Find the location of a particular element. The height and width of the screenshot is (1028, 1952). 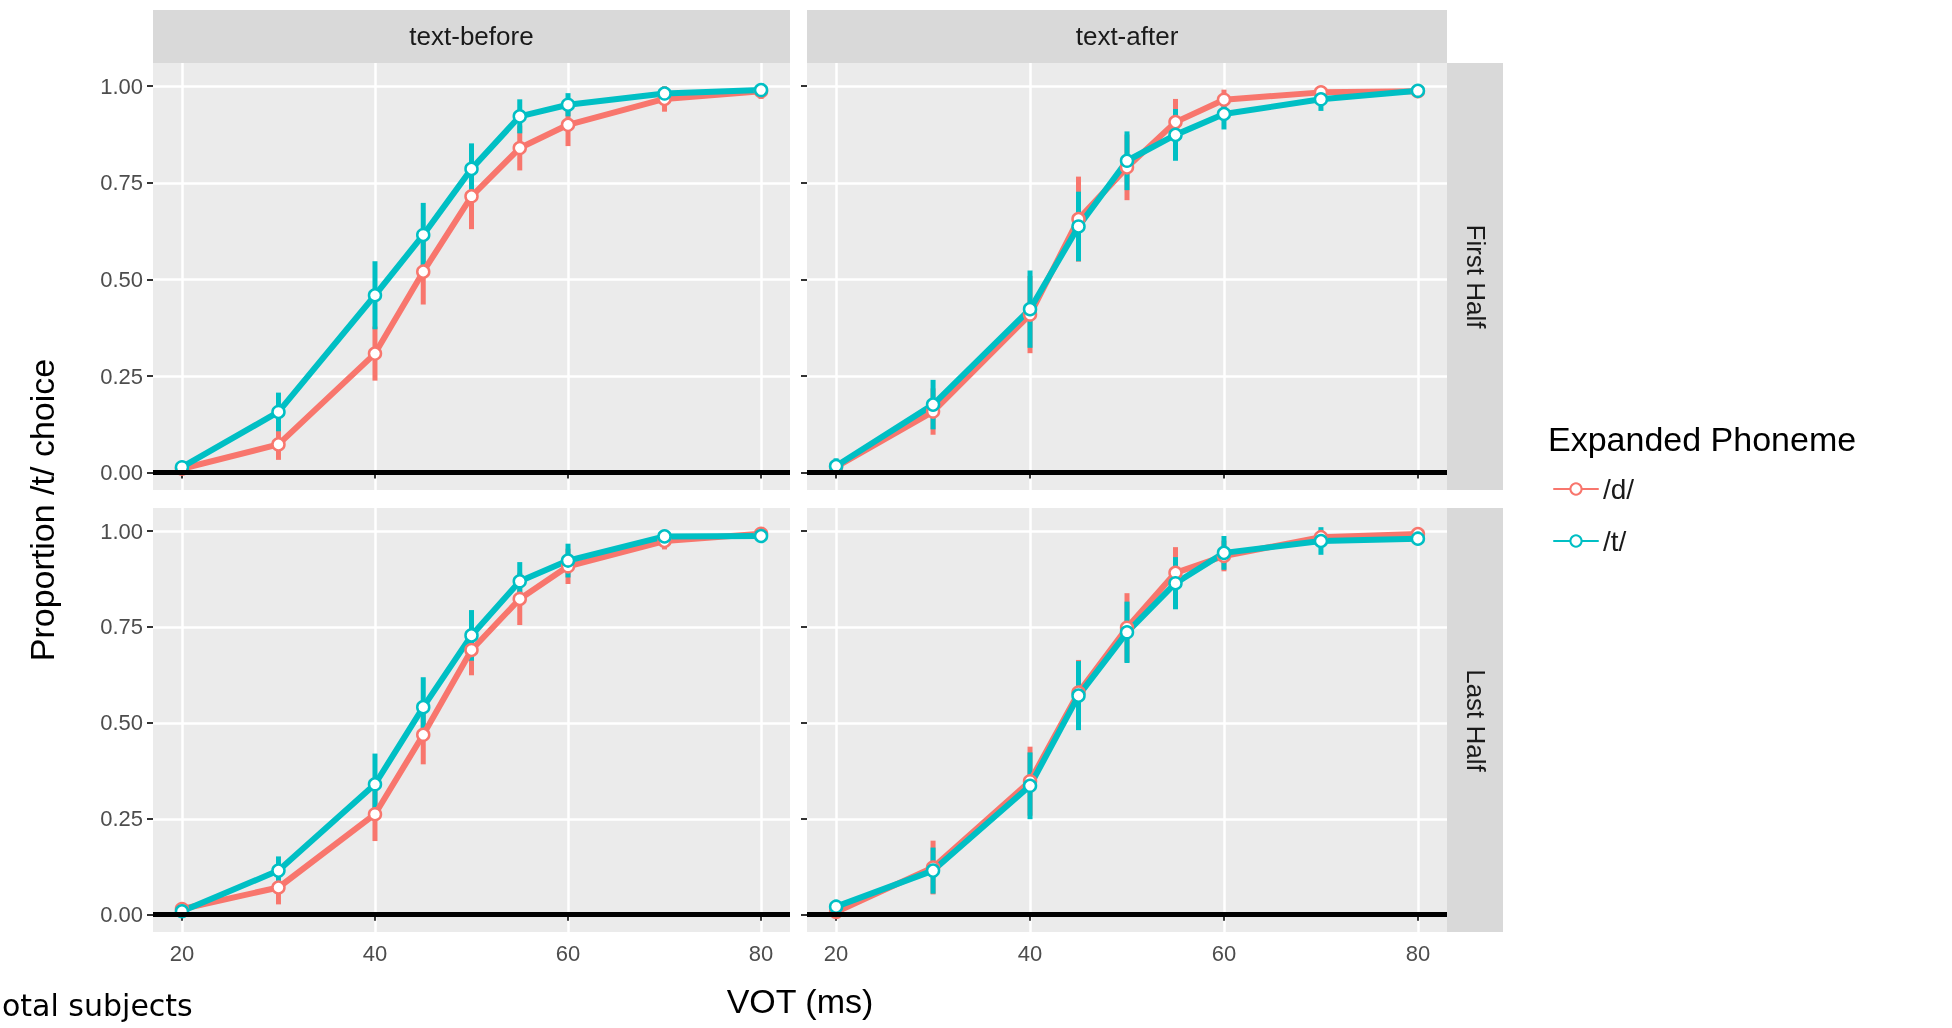

chart-title: text-after is located at coordinates (1127, 36).